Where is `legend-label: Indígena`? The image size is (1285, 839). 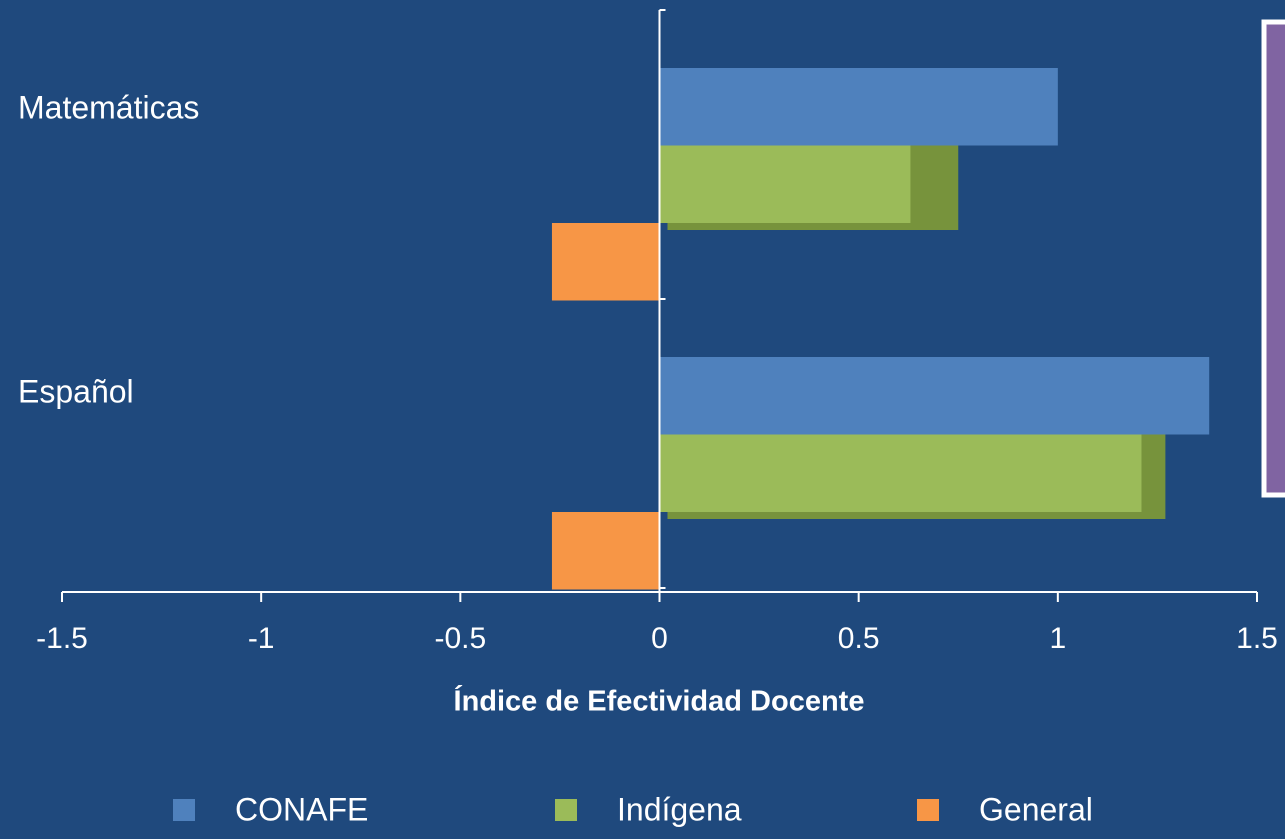
legend-label: Indígena is located at coordinates (679, 809).